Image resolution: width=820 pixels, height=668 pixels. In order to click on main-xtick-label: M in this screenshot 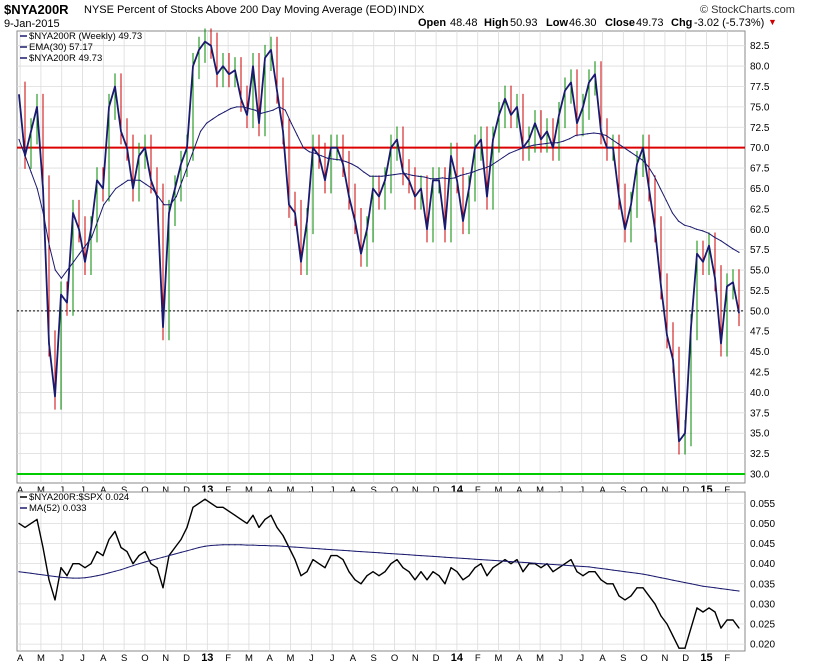, I will do `click(41, 490)`.